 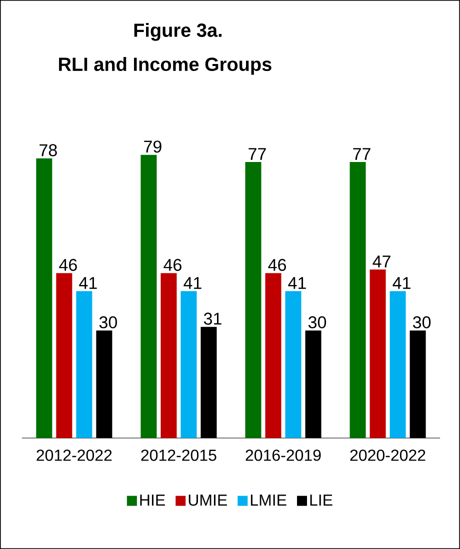 What do you see at coordinates (48, 150) in the screenshot?
I see `data-label: 78` at bounding box center [48, 150].